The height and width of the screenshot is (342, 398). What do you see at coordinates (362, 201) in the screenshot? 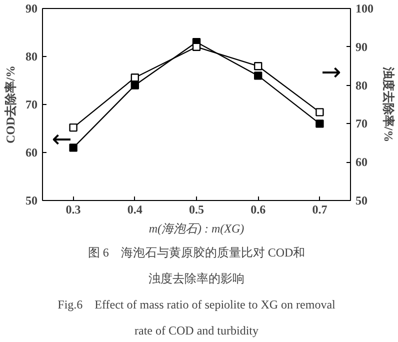
I see `y2-tick-label: 50` at bounding box center [362, 201].